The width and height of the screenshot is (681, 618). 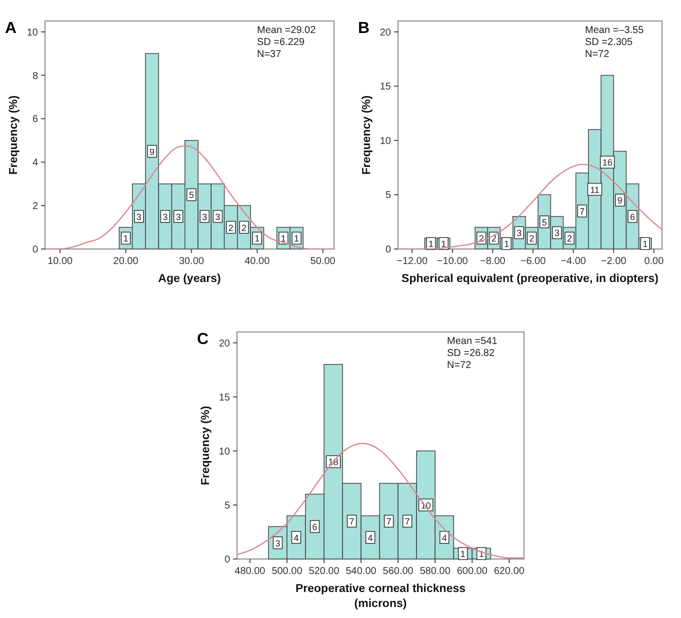 I want to click on chart-title: C, so click(x=203, y=339).